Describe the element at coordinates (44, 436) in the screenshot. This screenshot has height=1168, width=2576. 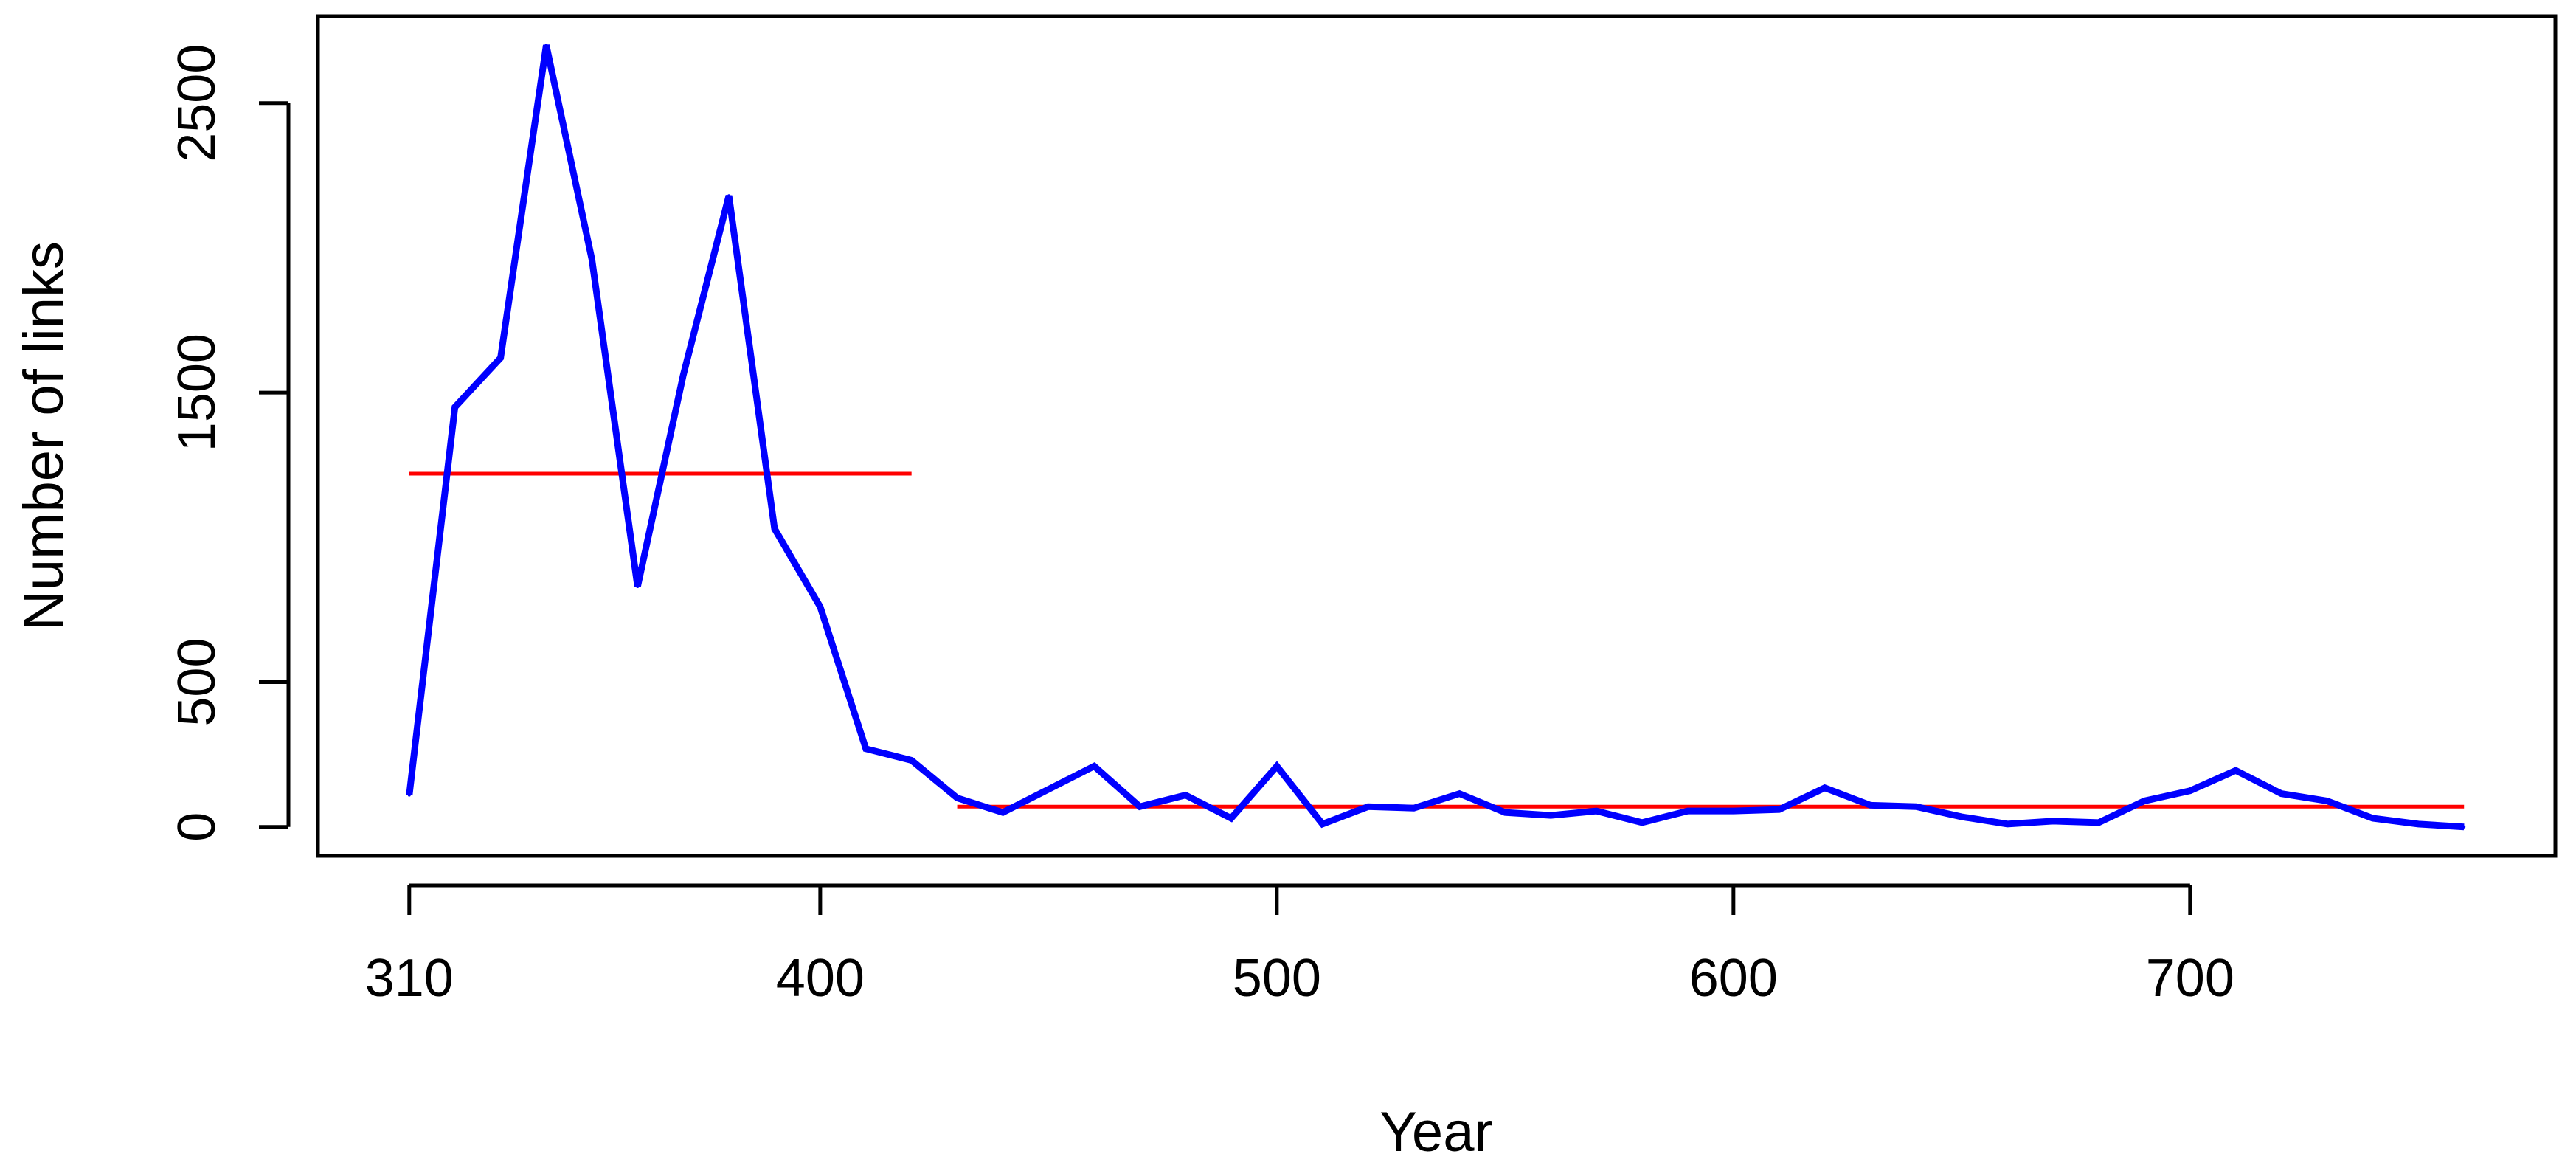
I see `y-axis-title: Number of links` at that location.